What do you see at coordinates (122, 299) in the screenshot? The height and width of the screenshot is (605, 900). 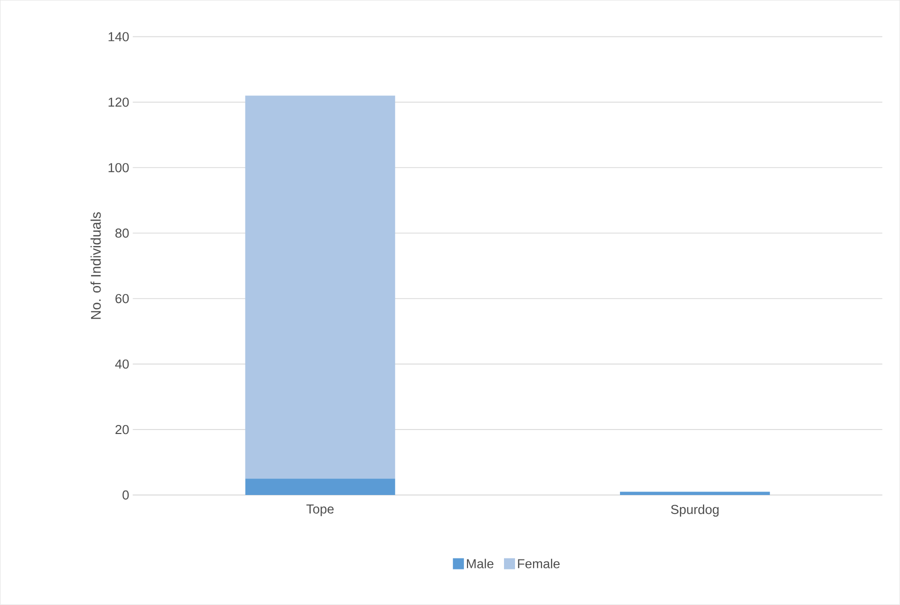 I see `y-tick-label: 60` at bounding box center [122, 299].